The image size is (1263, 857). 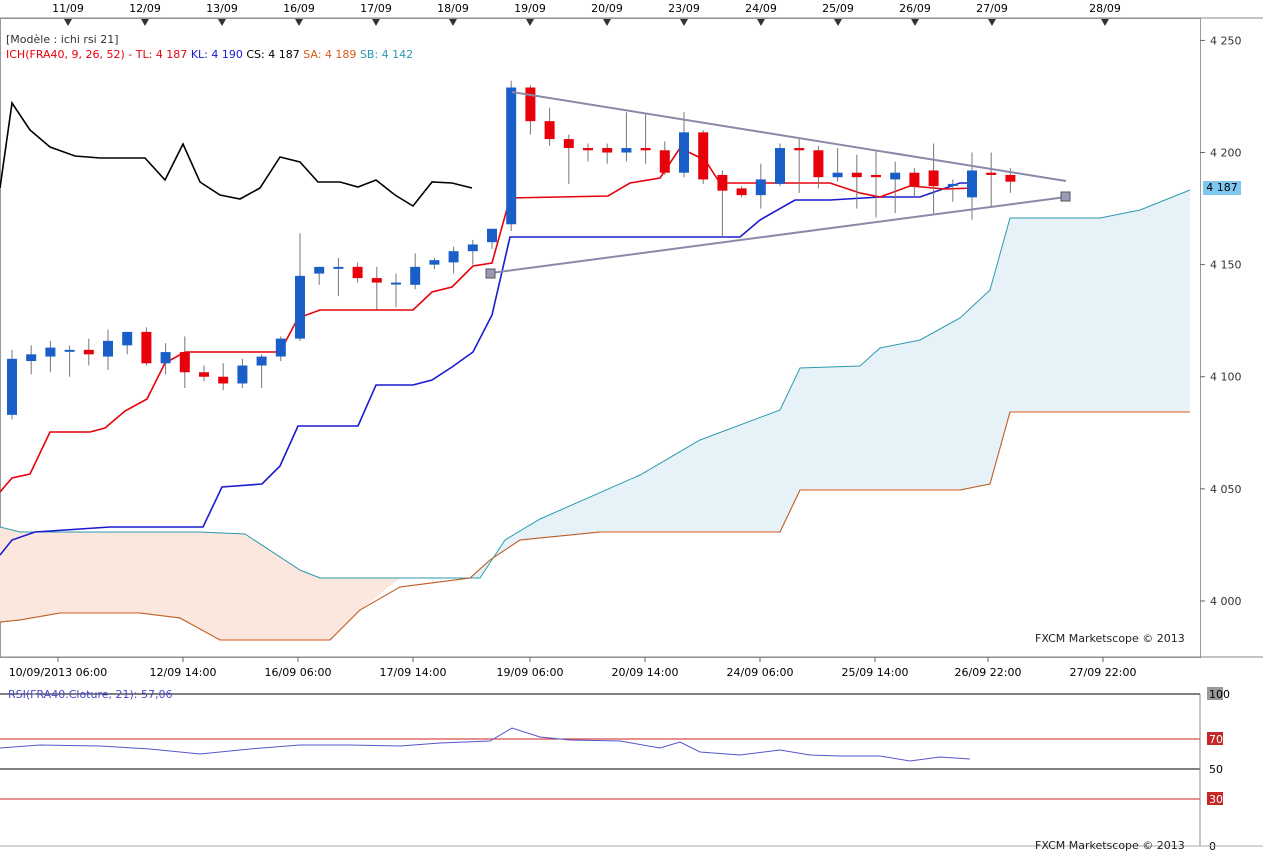 What do you see at coordinates (1216, 769) in the screenshot?
I see `rsi-level-label: 50` at bounding box center [1216, 769].